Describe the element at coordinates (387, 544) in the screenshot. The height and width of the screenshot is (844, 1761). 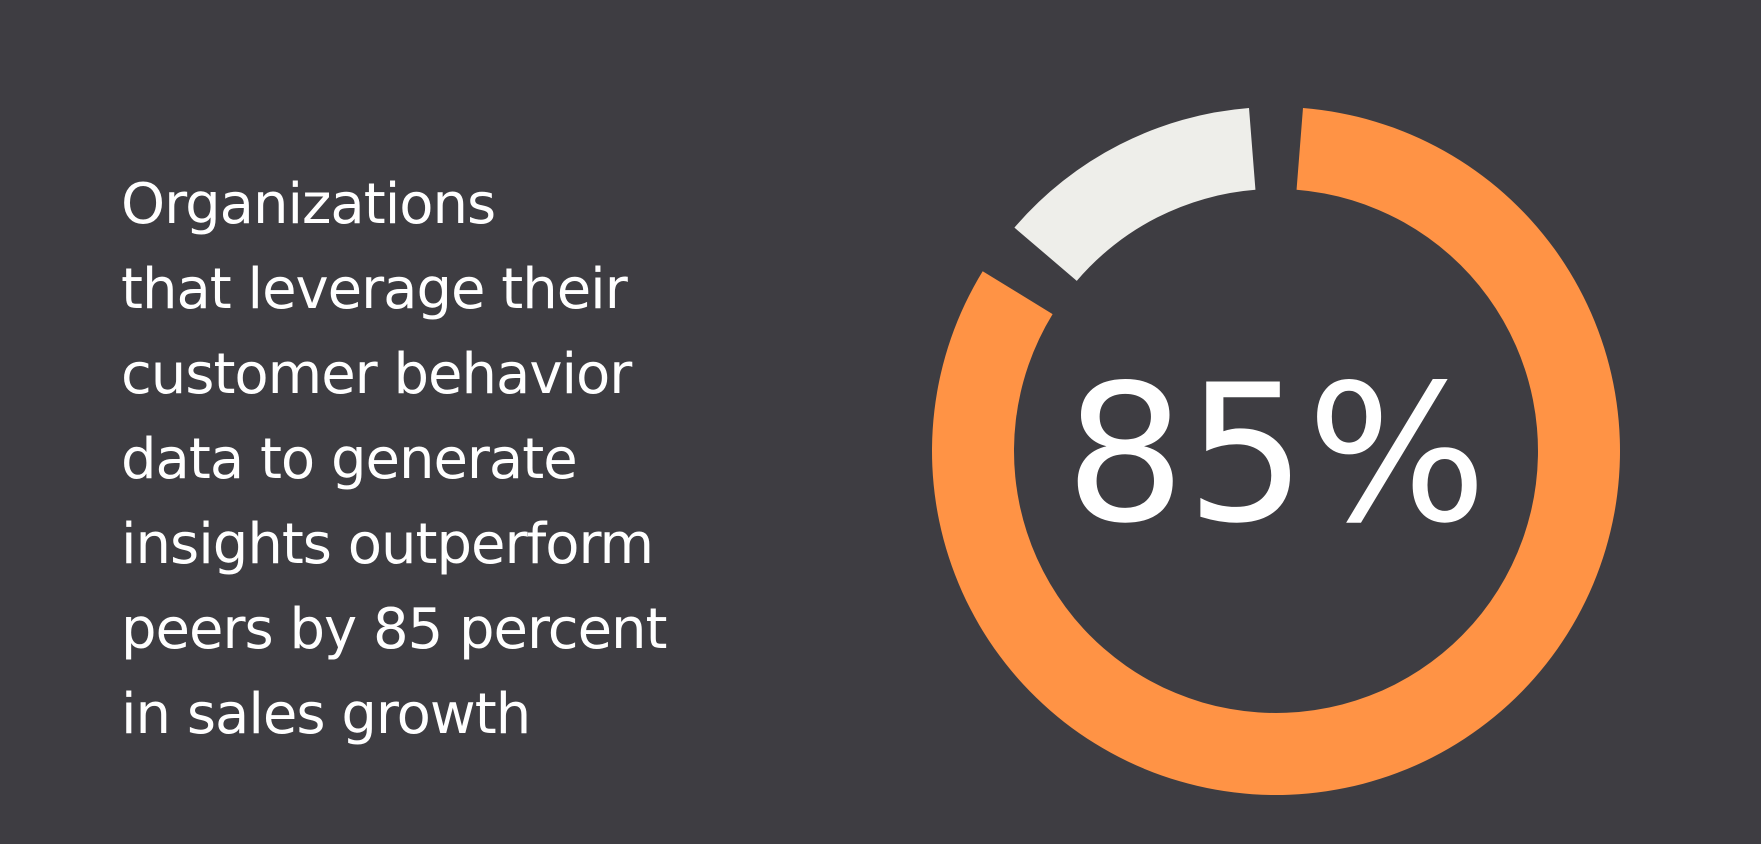
I see `statement-line-5: insights outperform` at that location.